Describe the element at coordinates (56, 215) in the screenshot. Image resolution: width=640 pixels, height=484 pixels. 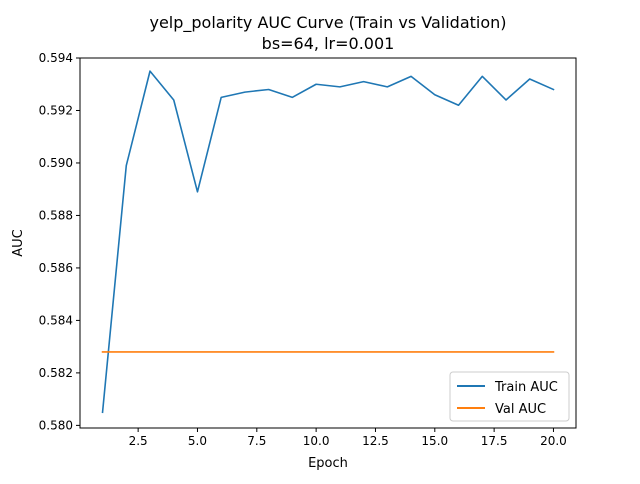
I see `y-tick-label: 0.588` at that location.